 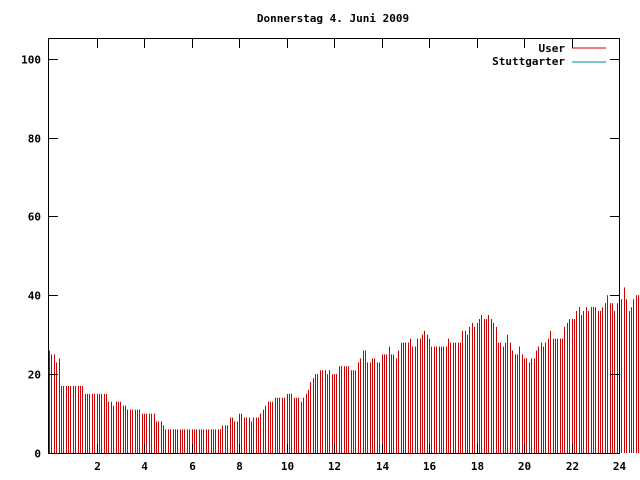 I want to click on x-tick-label: 10, so click(x=287, y=466).